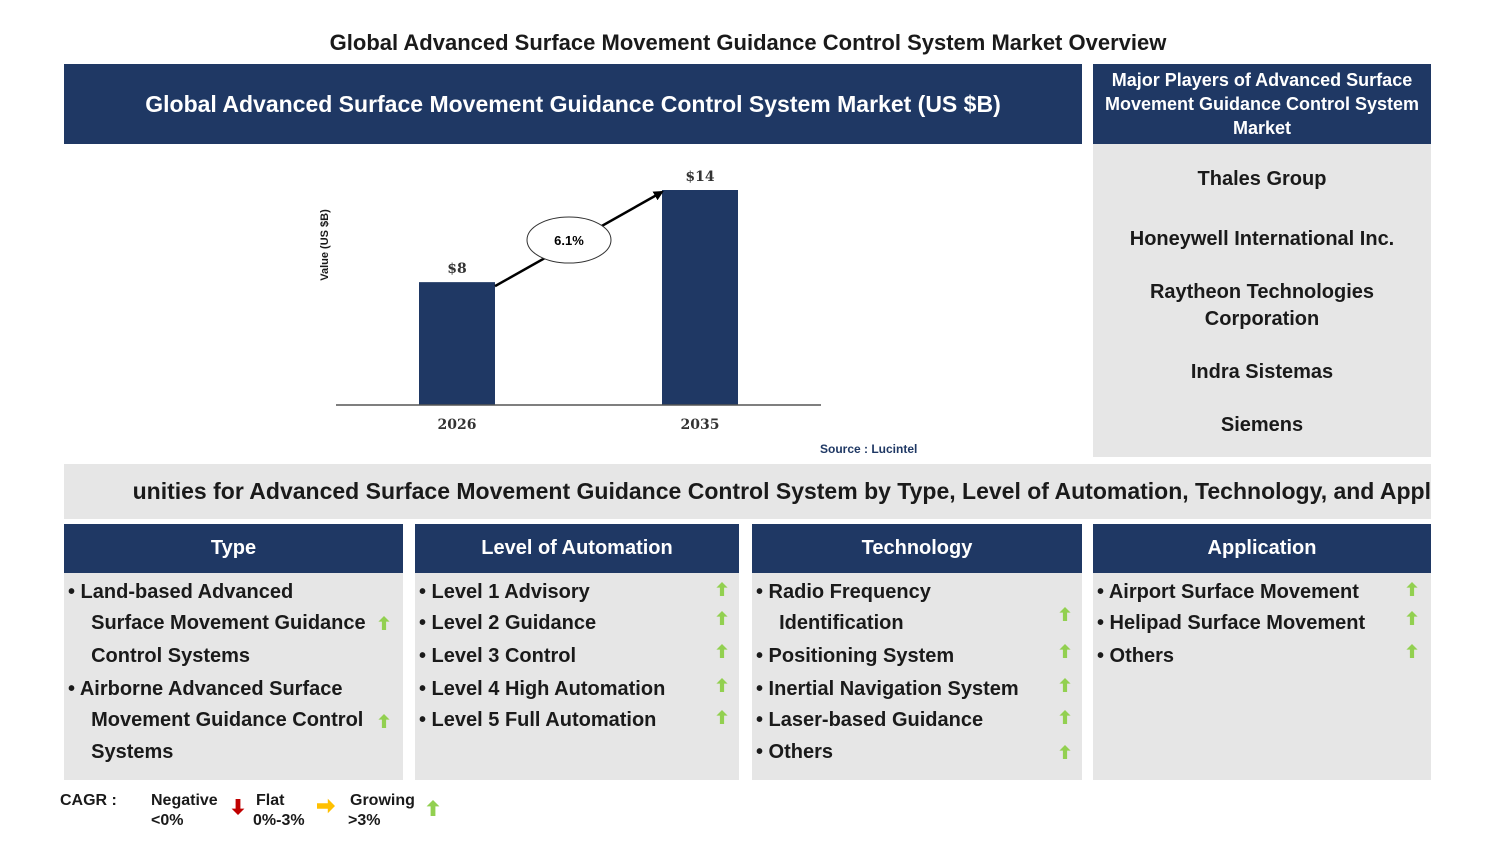 Image resolution: width=1496 pixels, height=861 pixels. I want to click on segment-item-continuation: Systems, so click(127, 752).